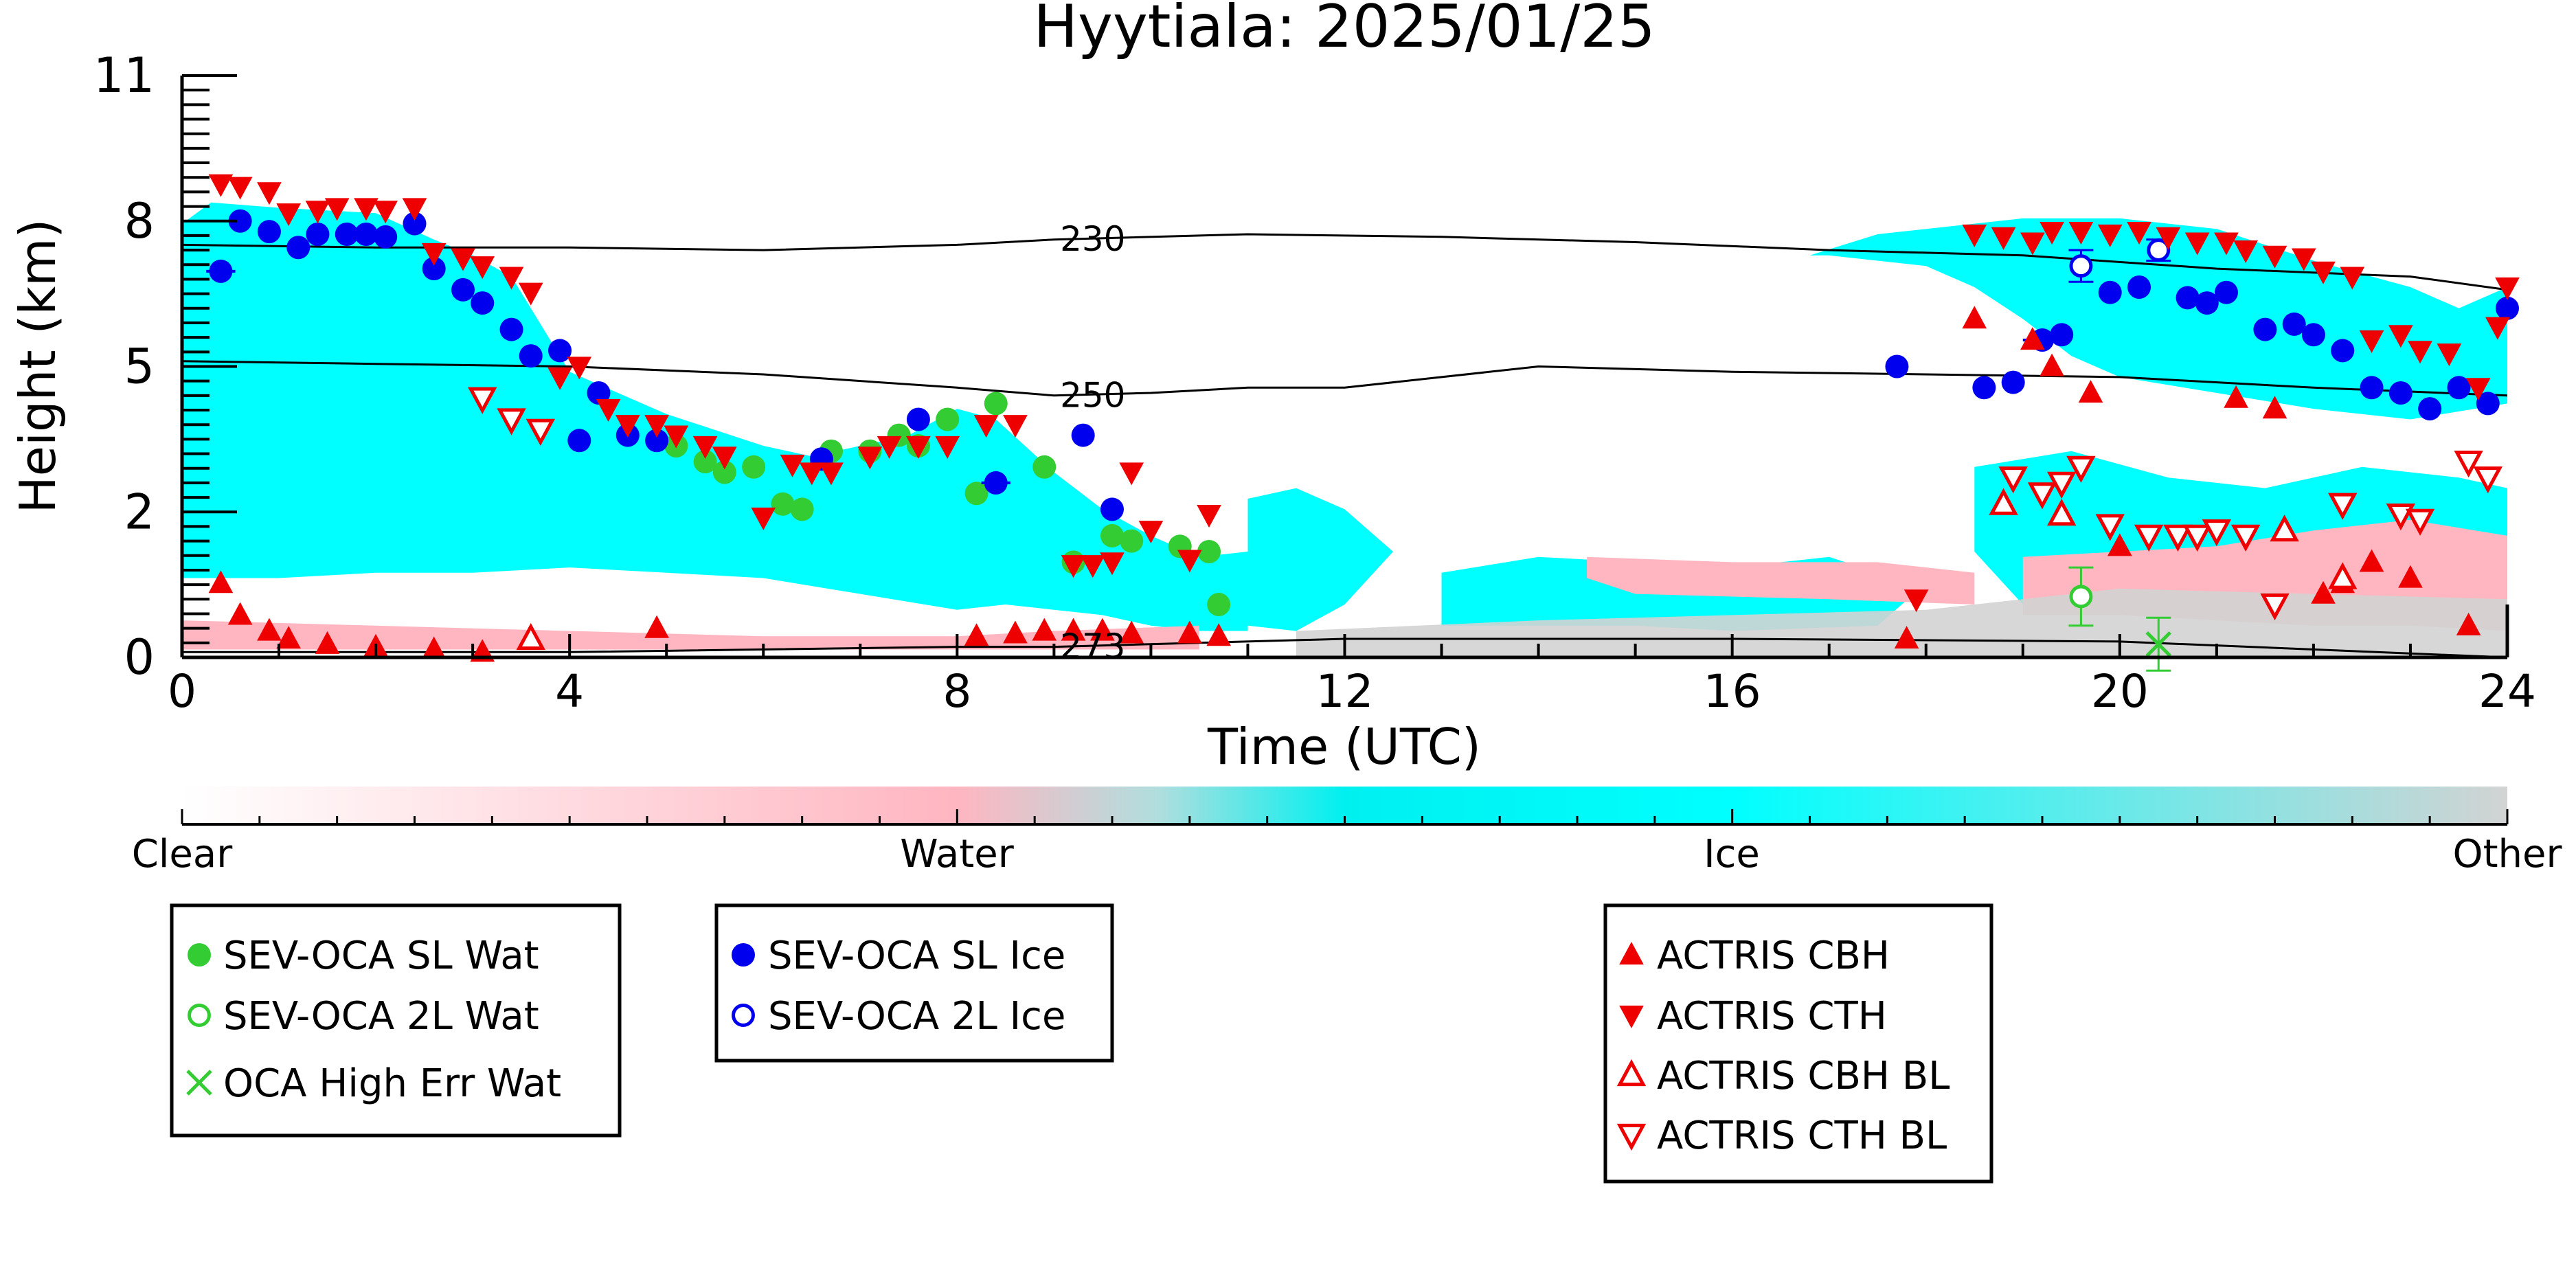  I want to click on contour-label: 230, so click(1092, 239).